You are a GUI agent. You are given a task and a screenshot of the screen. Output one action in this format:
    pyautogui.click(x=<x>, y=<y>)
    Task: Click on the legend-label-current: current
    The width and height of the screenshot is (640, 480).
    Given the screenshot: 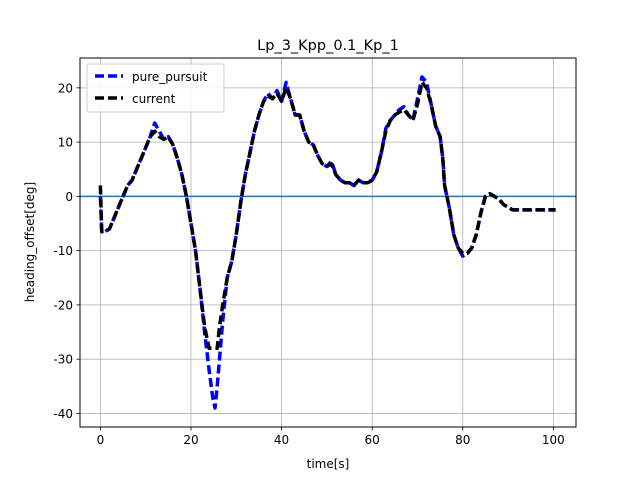 What is the action you would take?
    pyautogui.click(x=154, y=99)
    